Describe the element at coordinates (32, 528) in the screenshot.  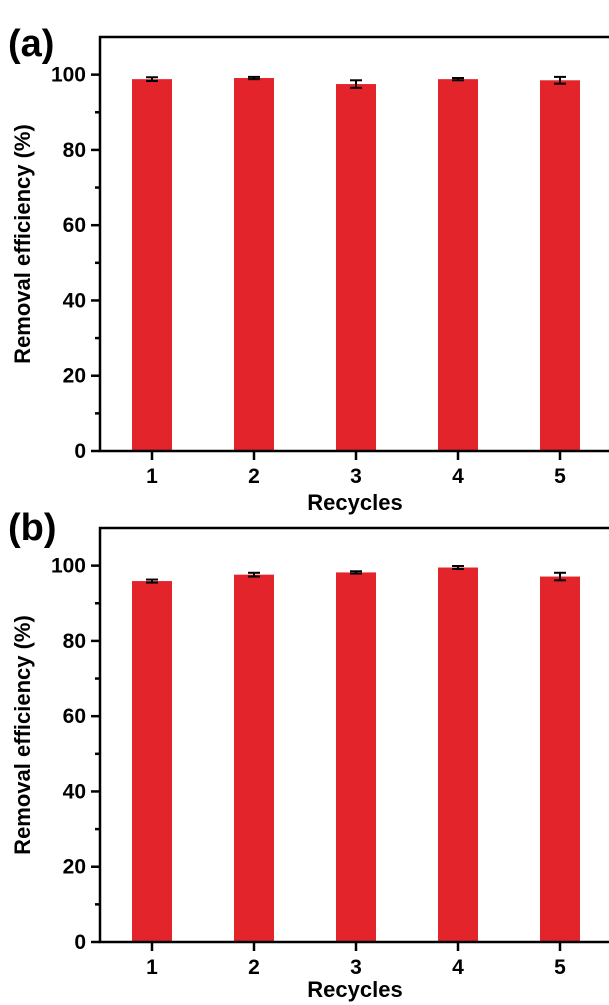
I see `panel-label: (b)` at that location.